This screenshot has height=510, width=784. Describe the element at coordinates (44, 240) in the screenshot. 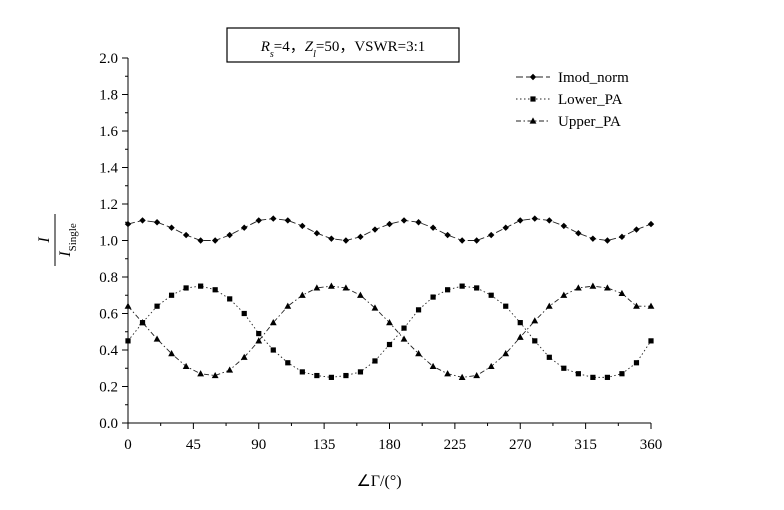

I see `y-label-numerator: I` at that location.